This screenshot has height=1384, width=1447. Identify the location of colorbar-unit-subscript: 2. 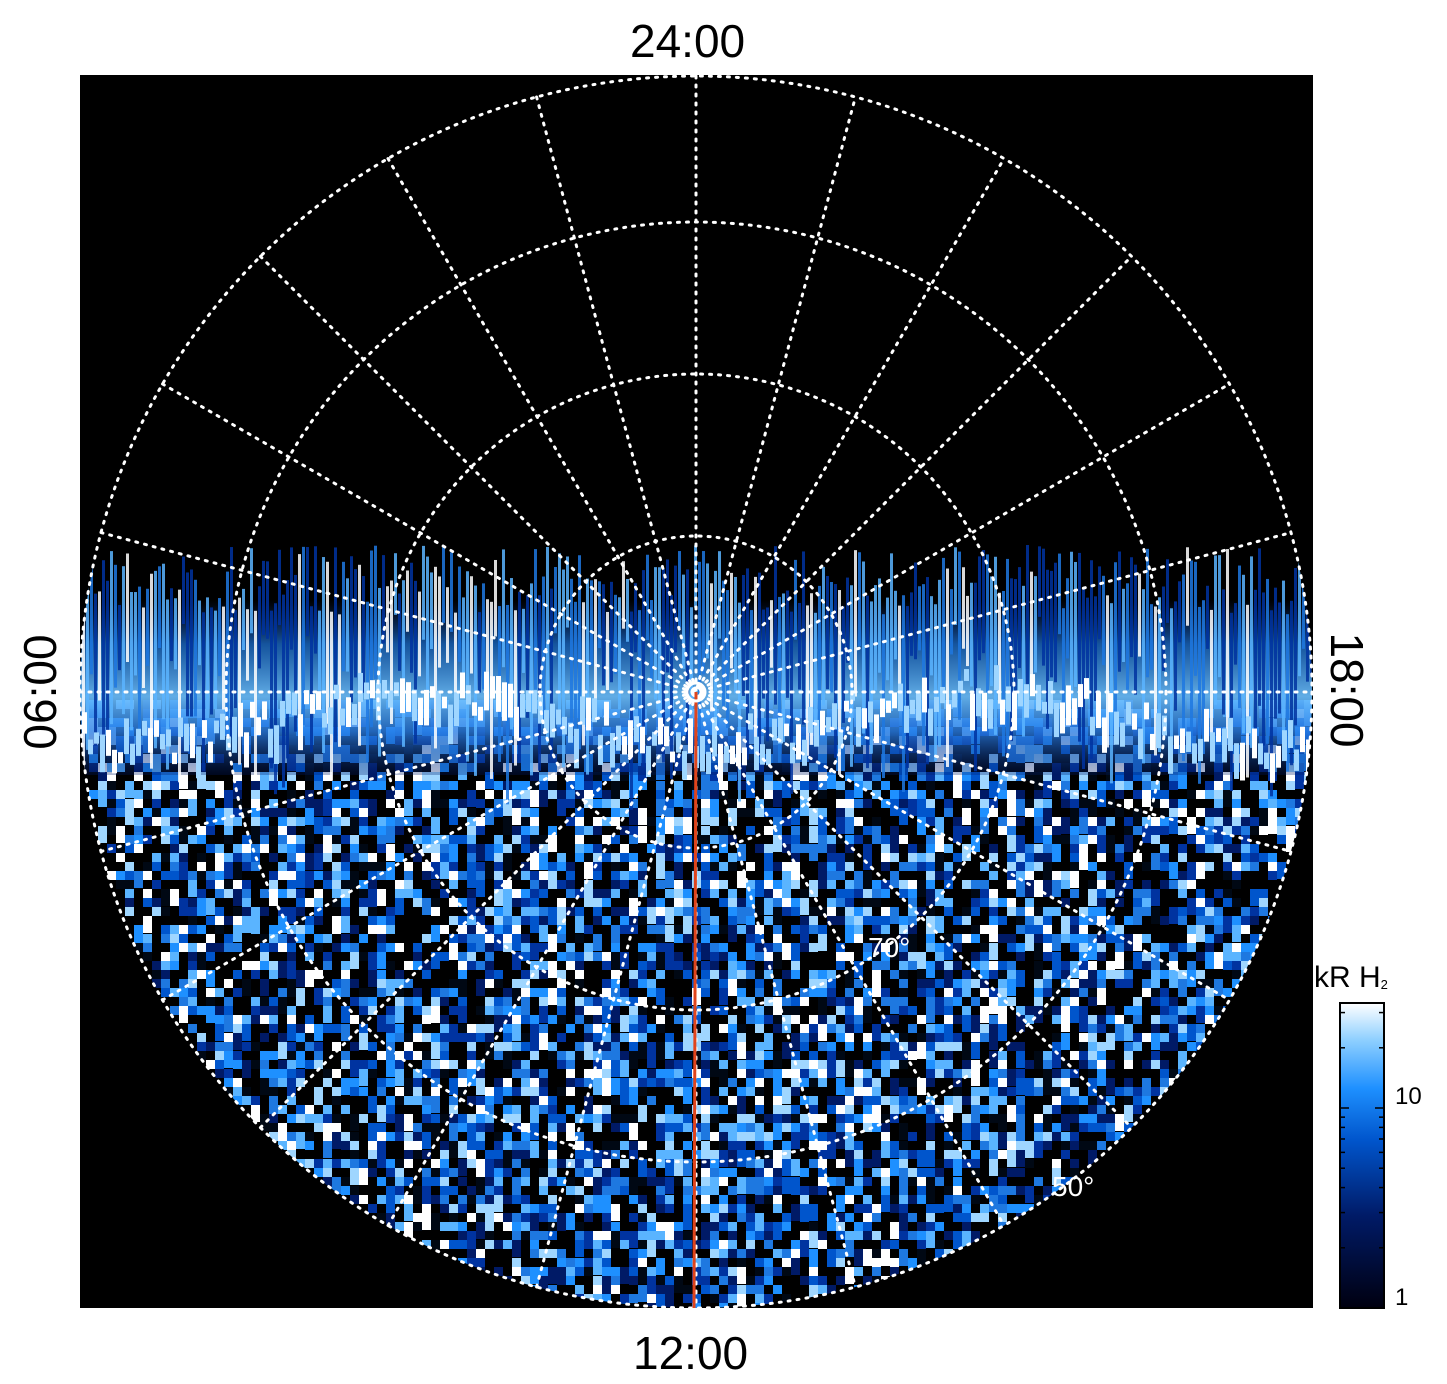
(1384, 984).